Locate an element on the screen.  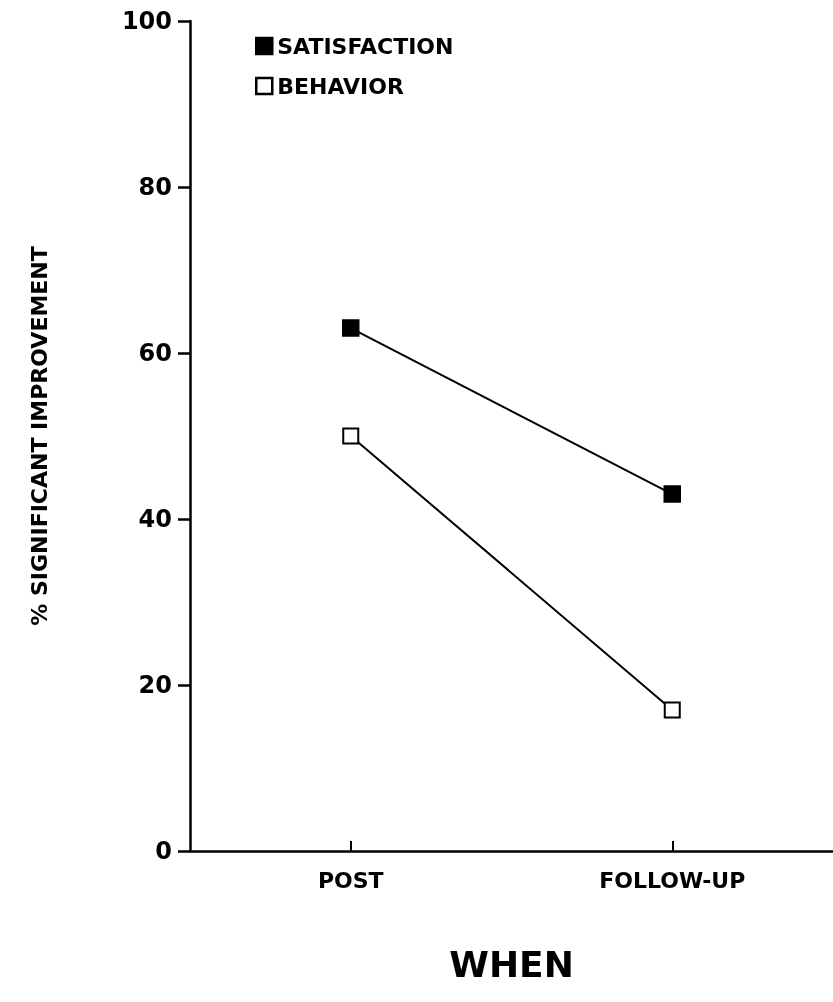
y-tick-label: 60 is located at coordinates (155, 353).